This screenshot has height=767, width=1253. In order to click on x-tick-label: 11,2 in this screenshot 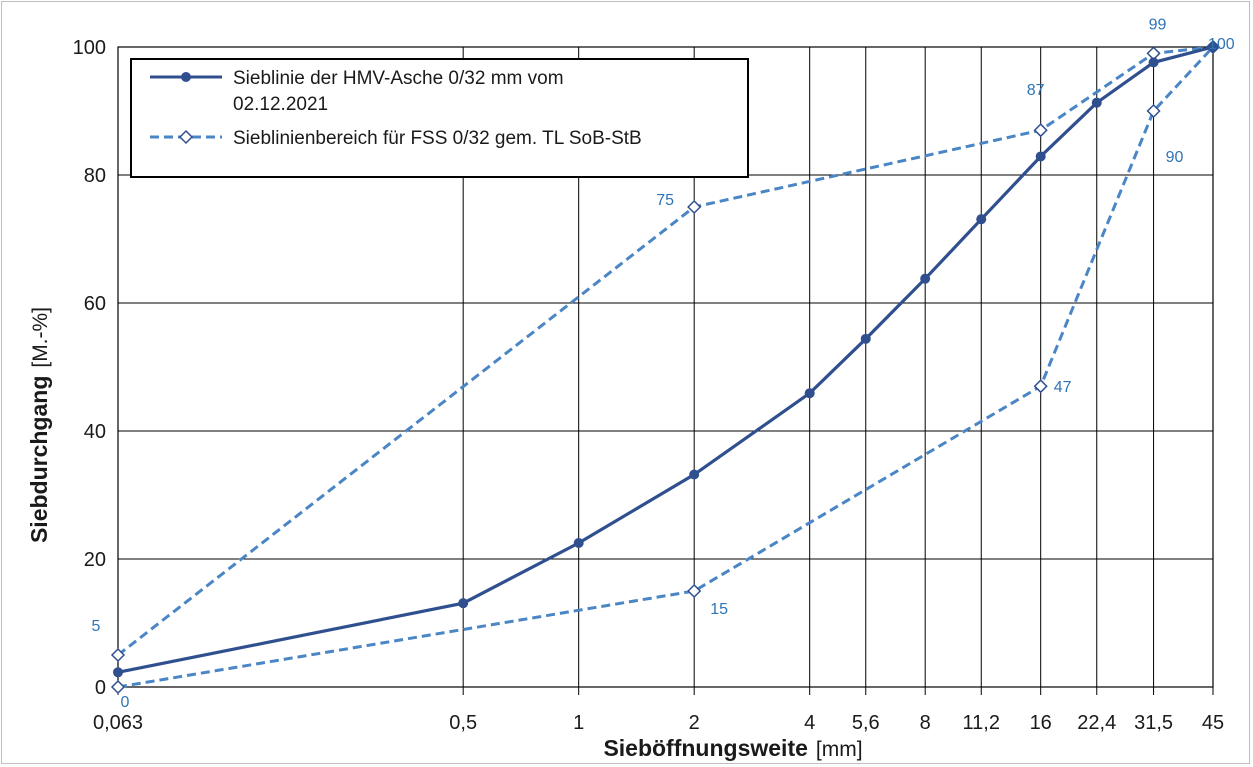, I will do `click(981, 723)`.